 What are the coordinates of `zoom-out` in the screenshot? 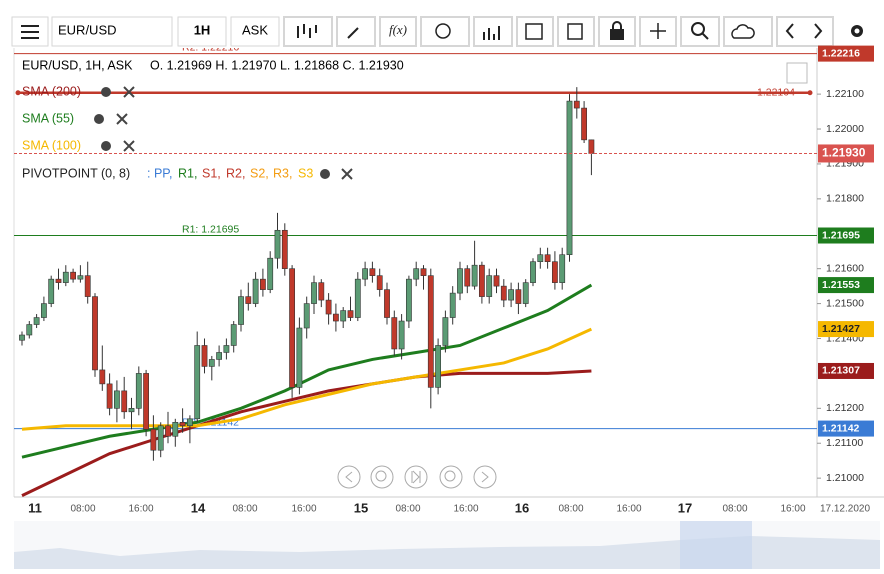 It's located at (382, 477).